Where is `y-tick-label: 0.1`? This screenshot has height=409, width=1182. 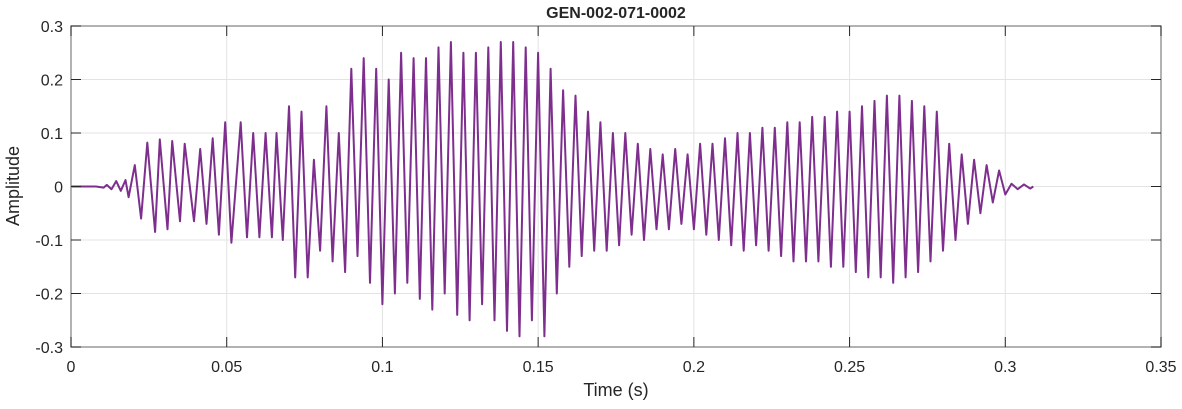 y-tick-label: 0.1 is located at coordinates (52, 134).